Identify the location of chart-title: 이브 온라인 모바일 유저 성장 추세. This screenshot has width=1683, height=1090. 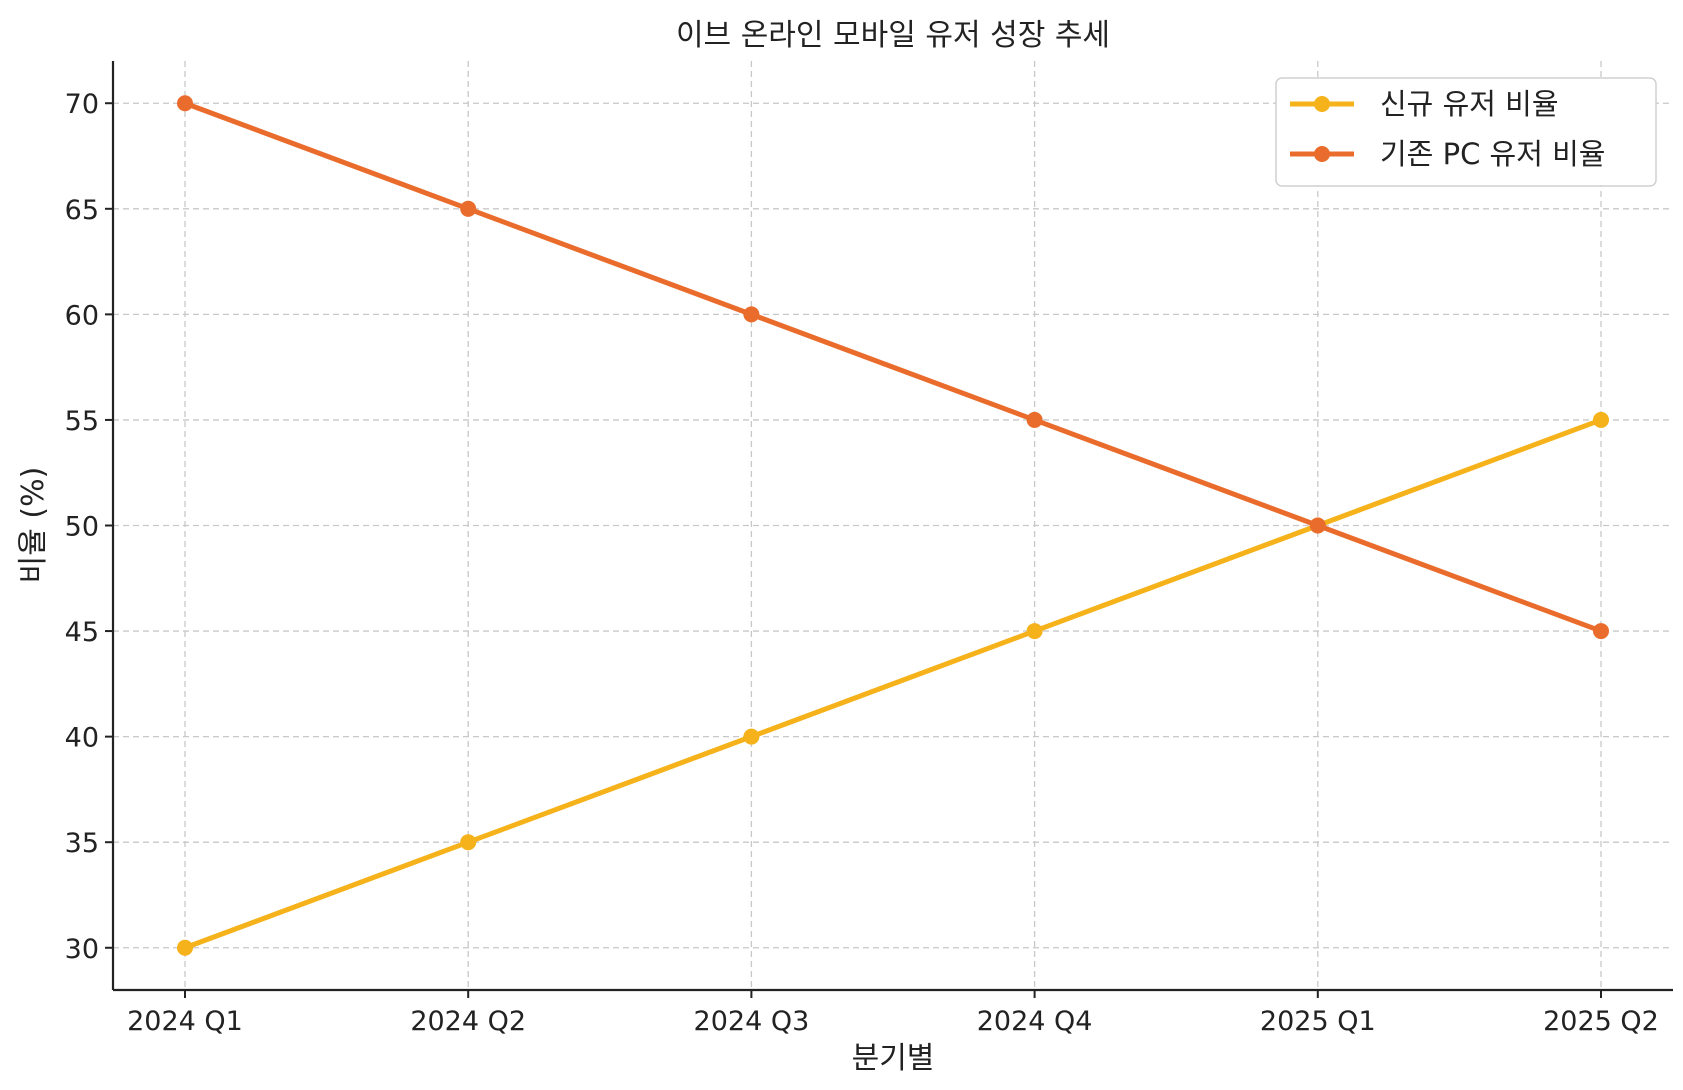
(893, 35).